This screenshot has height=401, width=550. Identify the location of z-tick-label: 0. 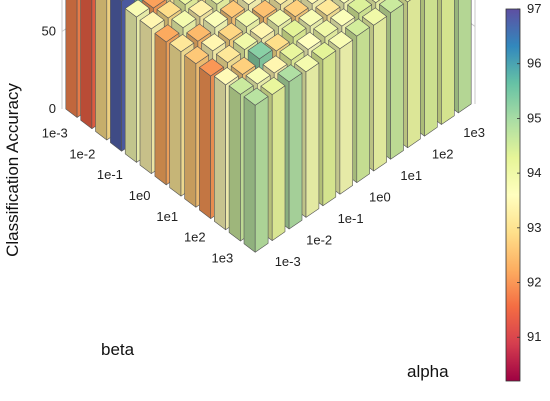
(52, 108).